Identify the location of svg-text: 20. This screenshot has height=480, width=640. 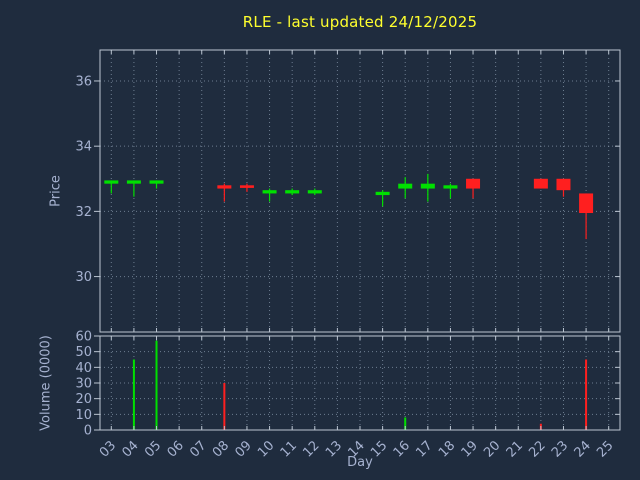
(83, 399).